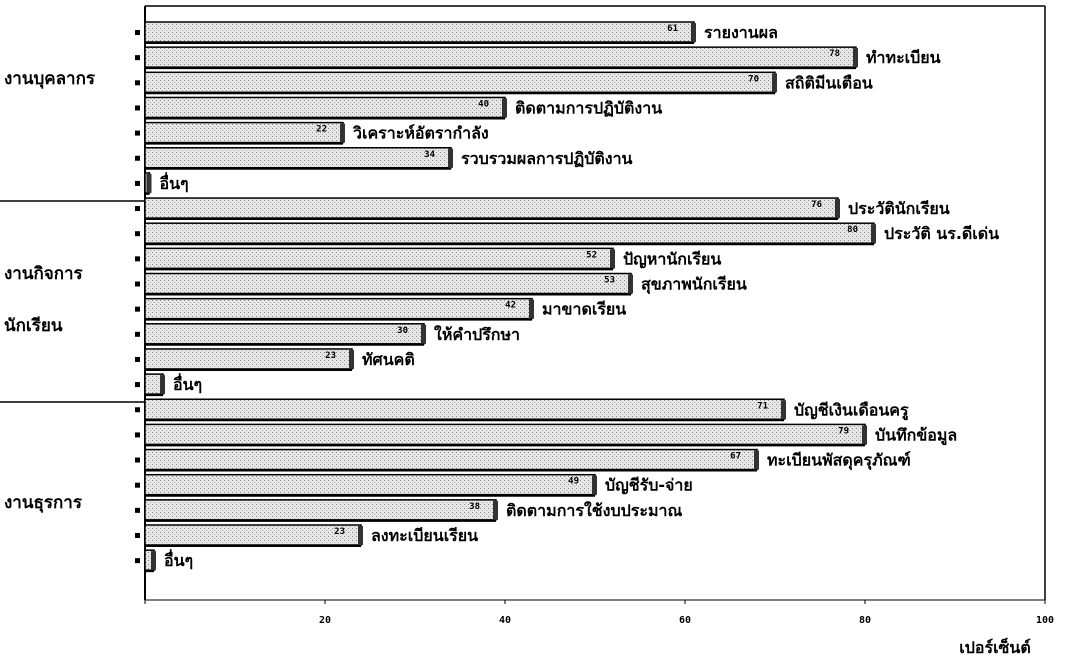 This screenshot has height=665, width=1076. What do you see at coordinates (474, 507) in the screenshot?
I see `bar-value-label: 38` at bounding box center [474, 507].